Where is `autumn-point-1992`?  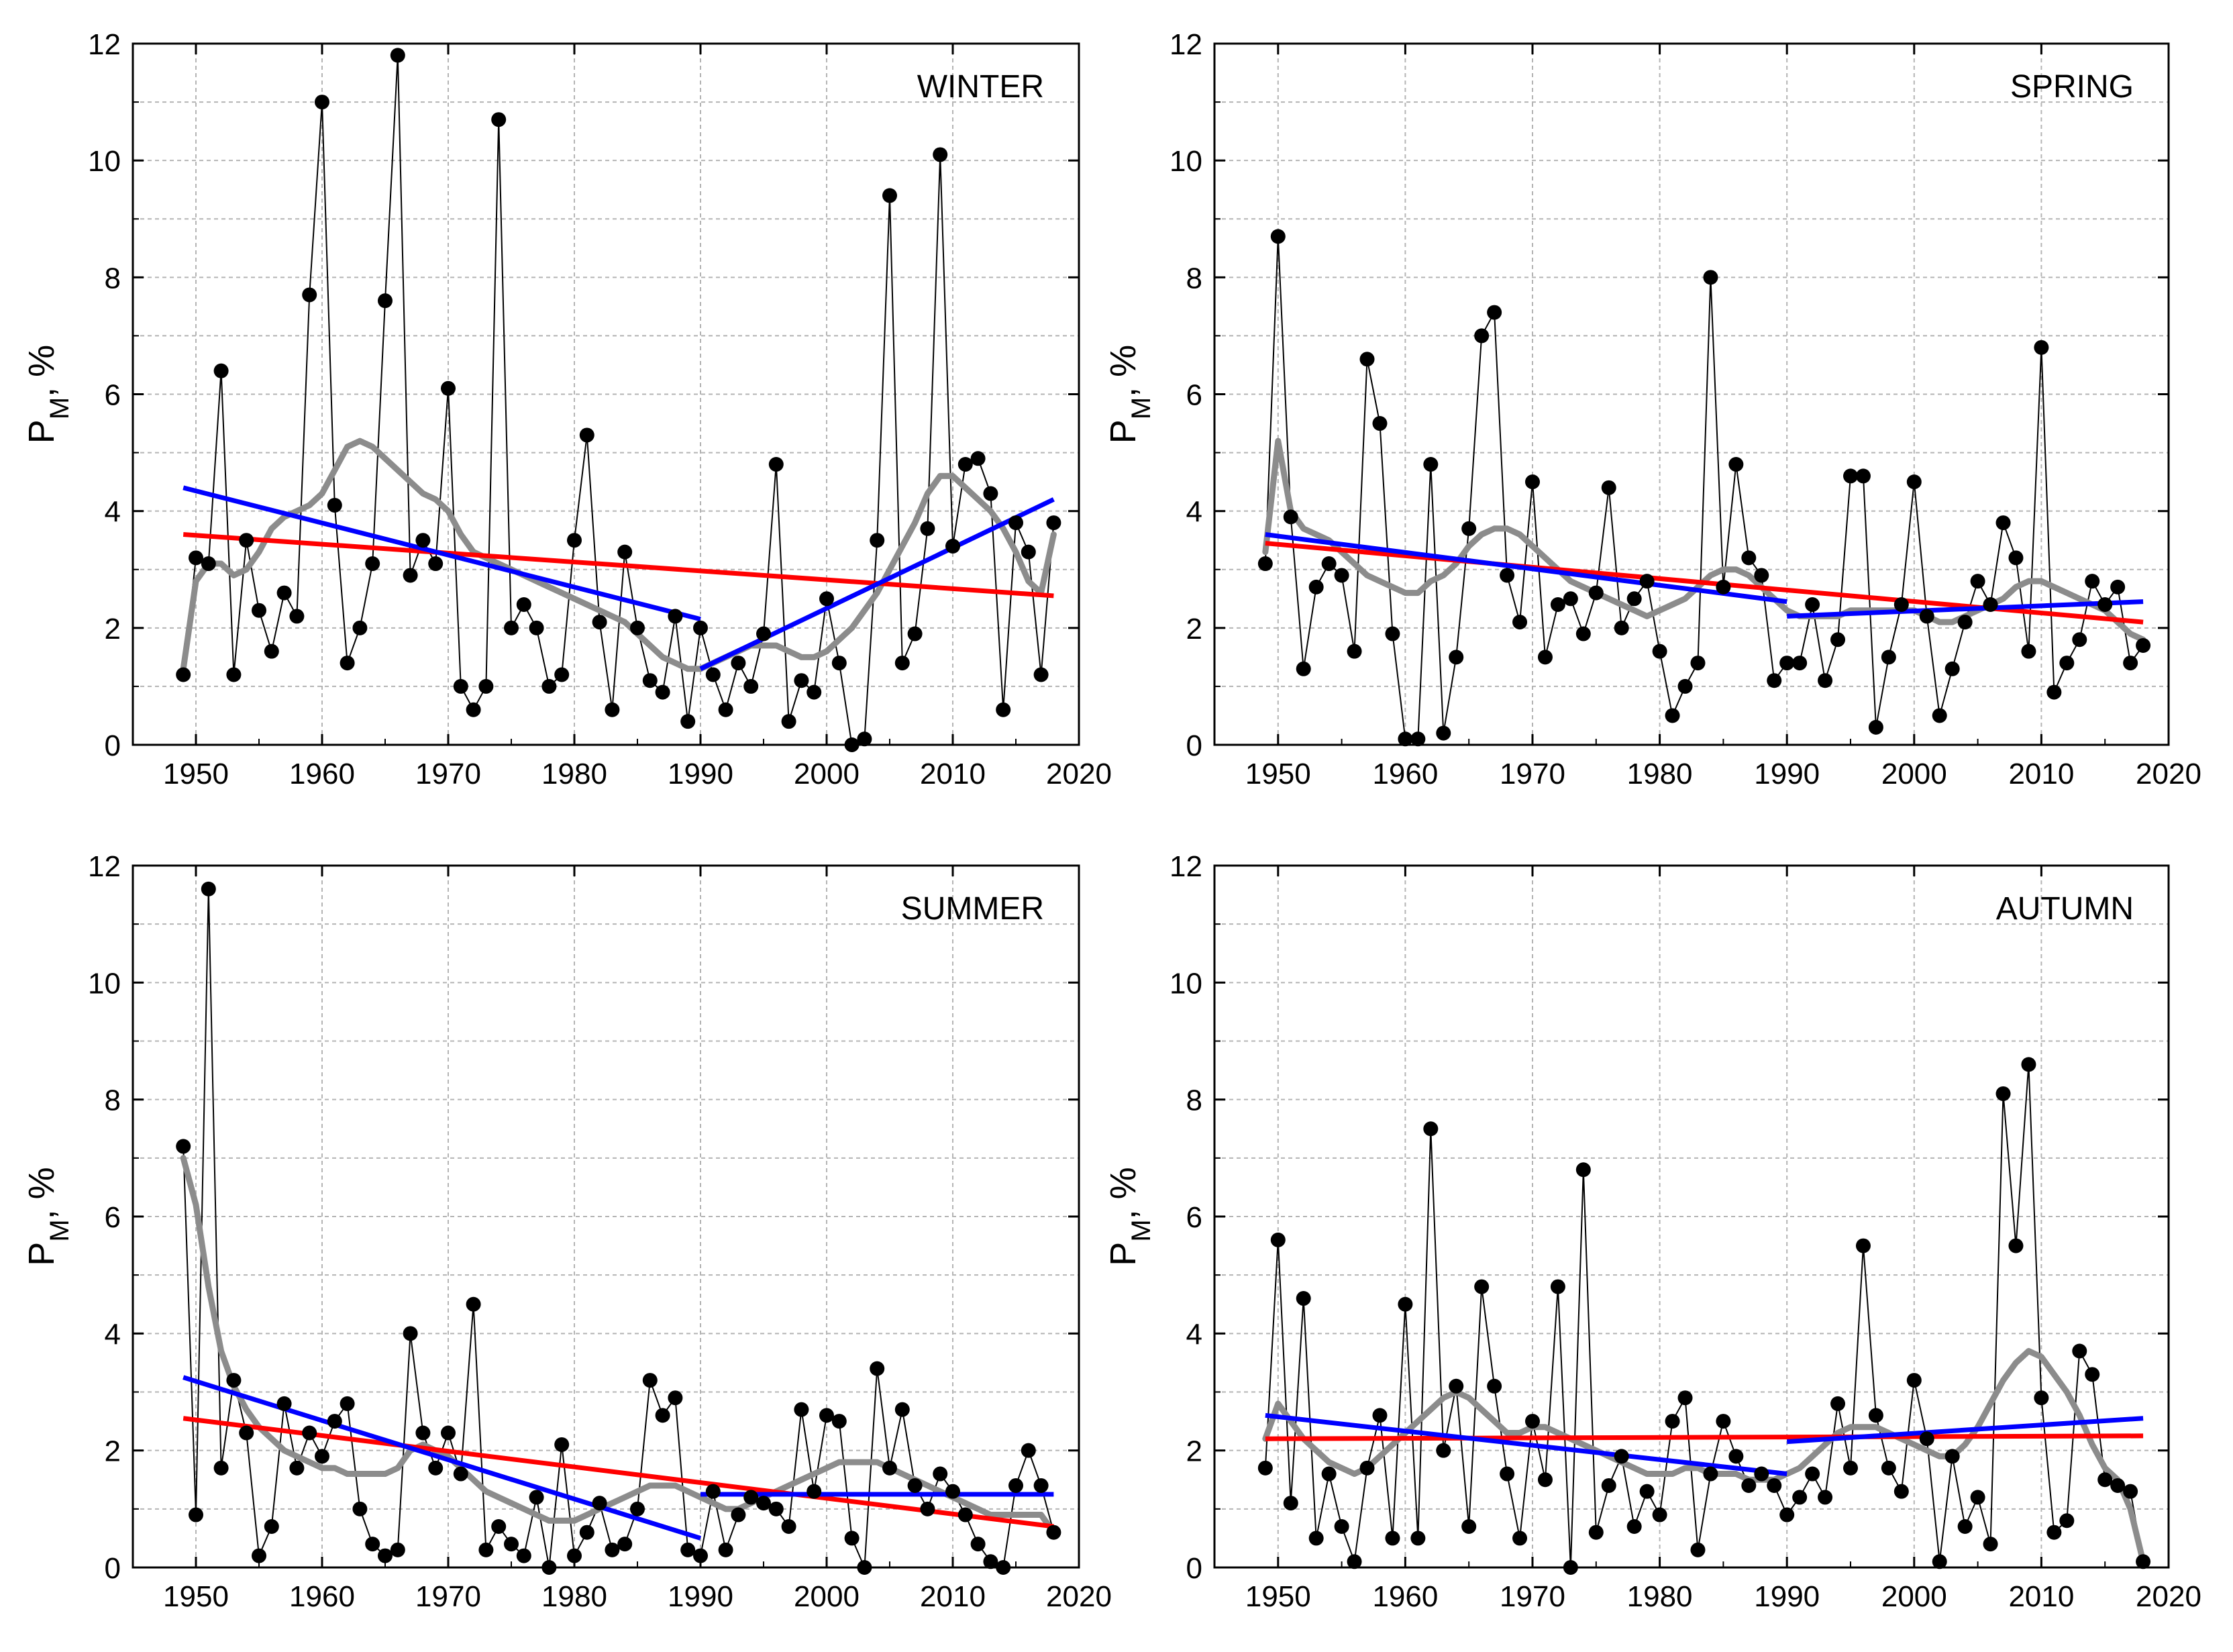
autumn-point-1992 is located at coordinates (1813, 1474).